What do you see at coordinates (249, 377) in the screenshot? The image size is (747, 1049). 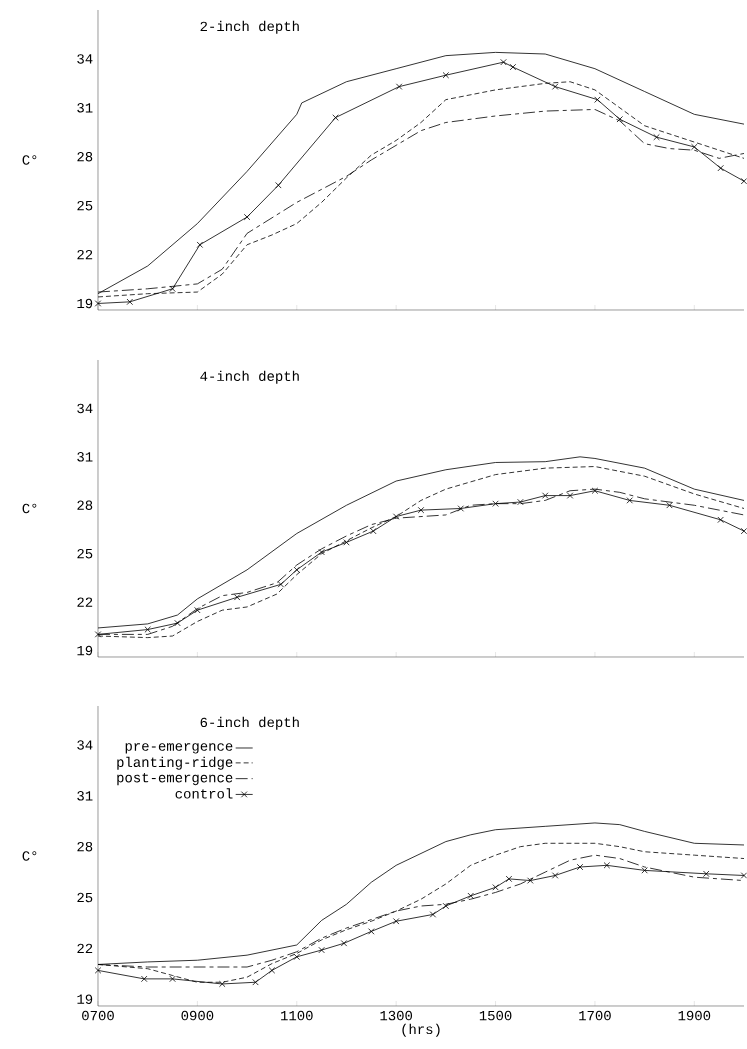 I see `text: 4-inch depth` at bounding box center [249, 377].